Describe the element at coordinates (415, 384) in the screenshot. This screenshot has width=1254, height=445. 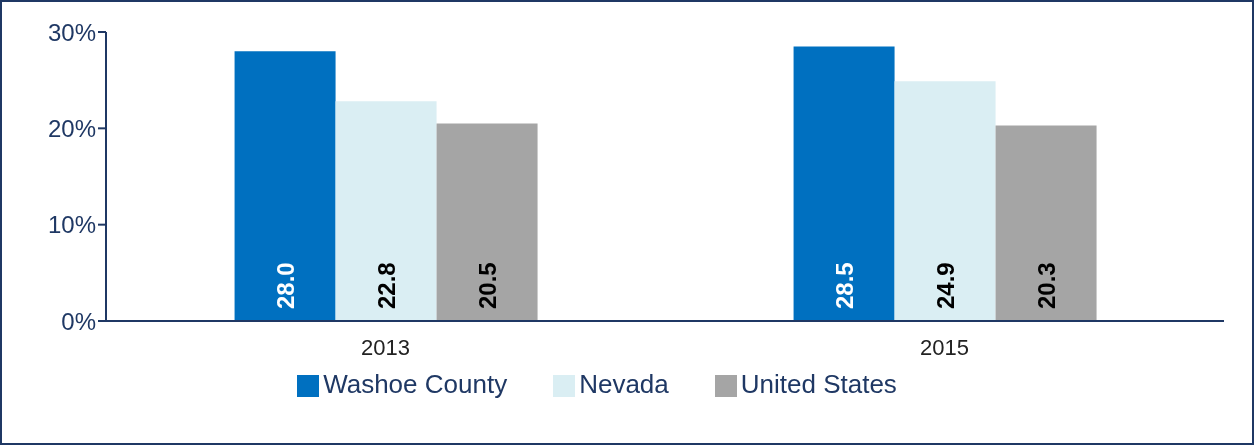
I see `legend-label: Washoe County` at that location.